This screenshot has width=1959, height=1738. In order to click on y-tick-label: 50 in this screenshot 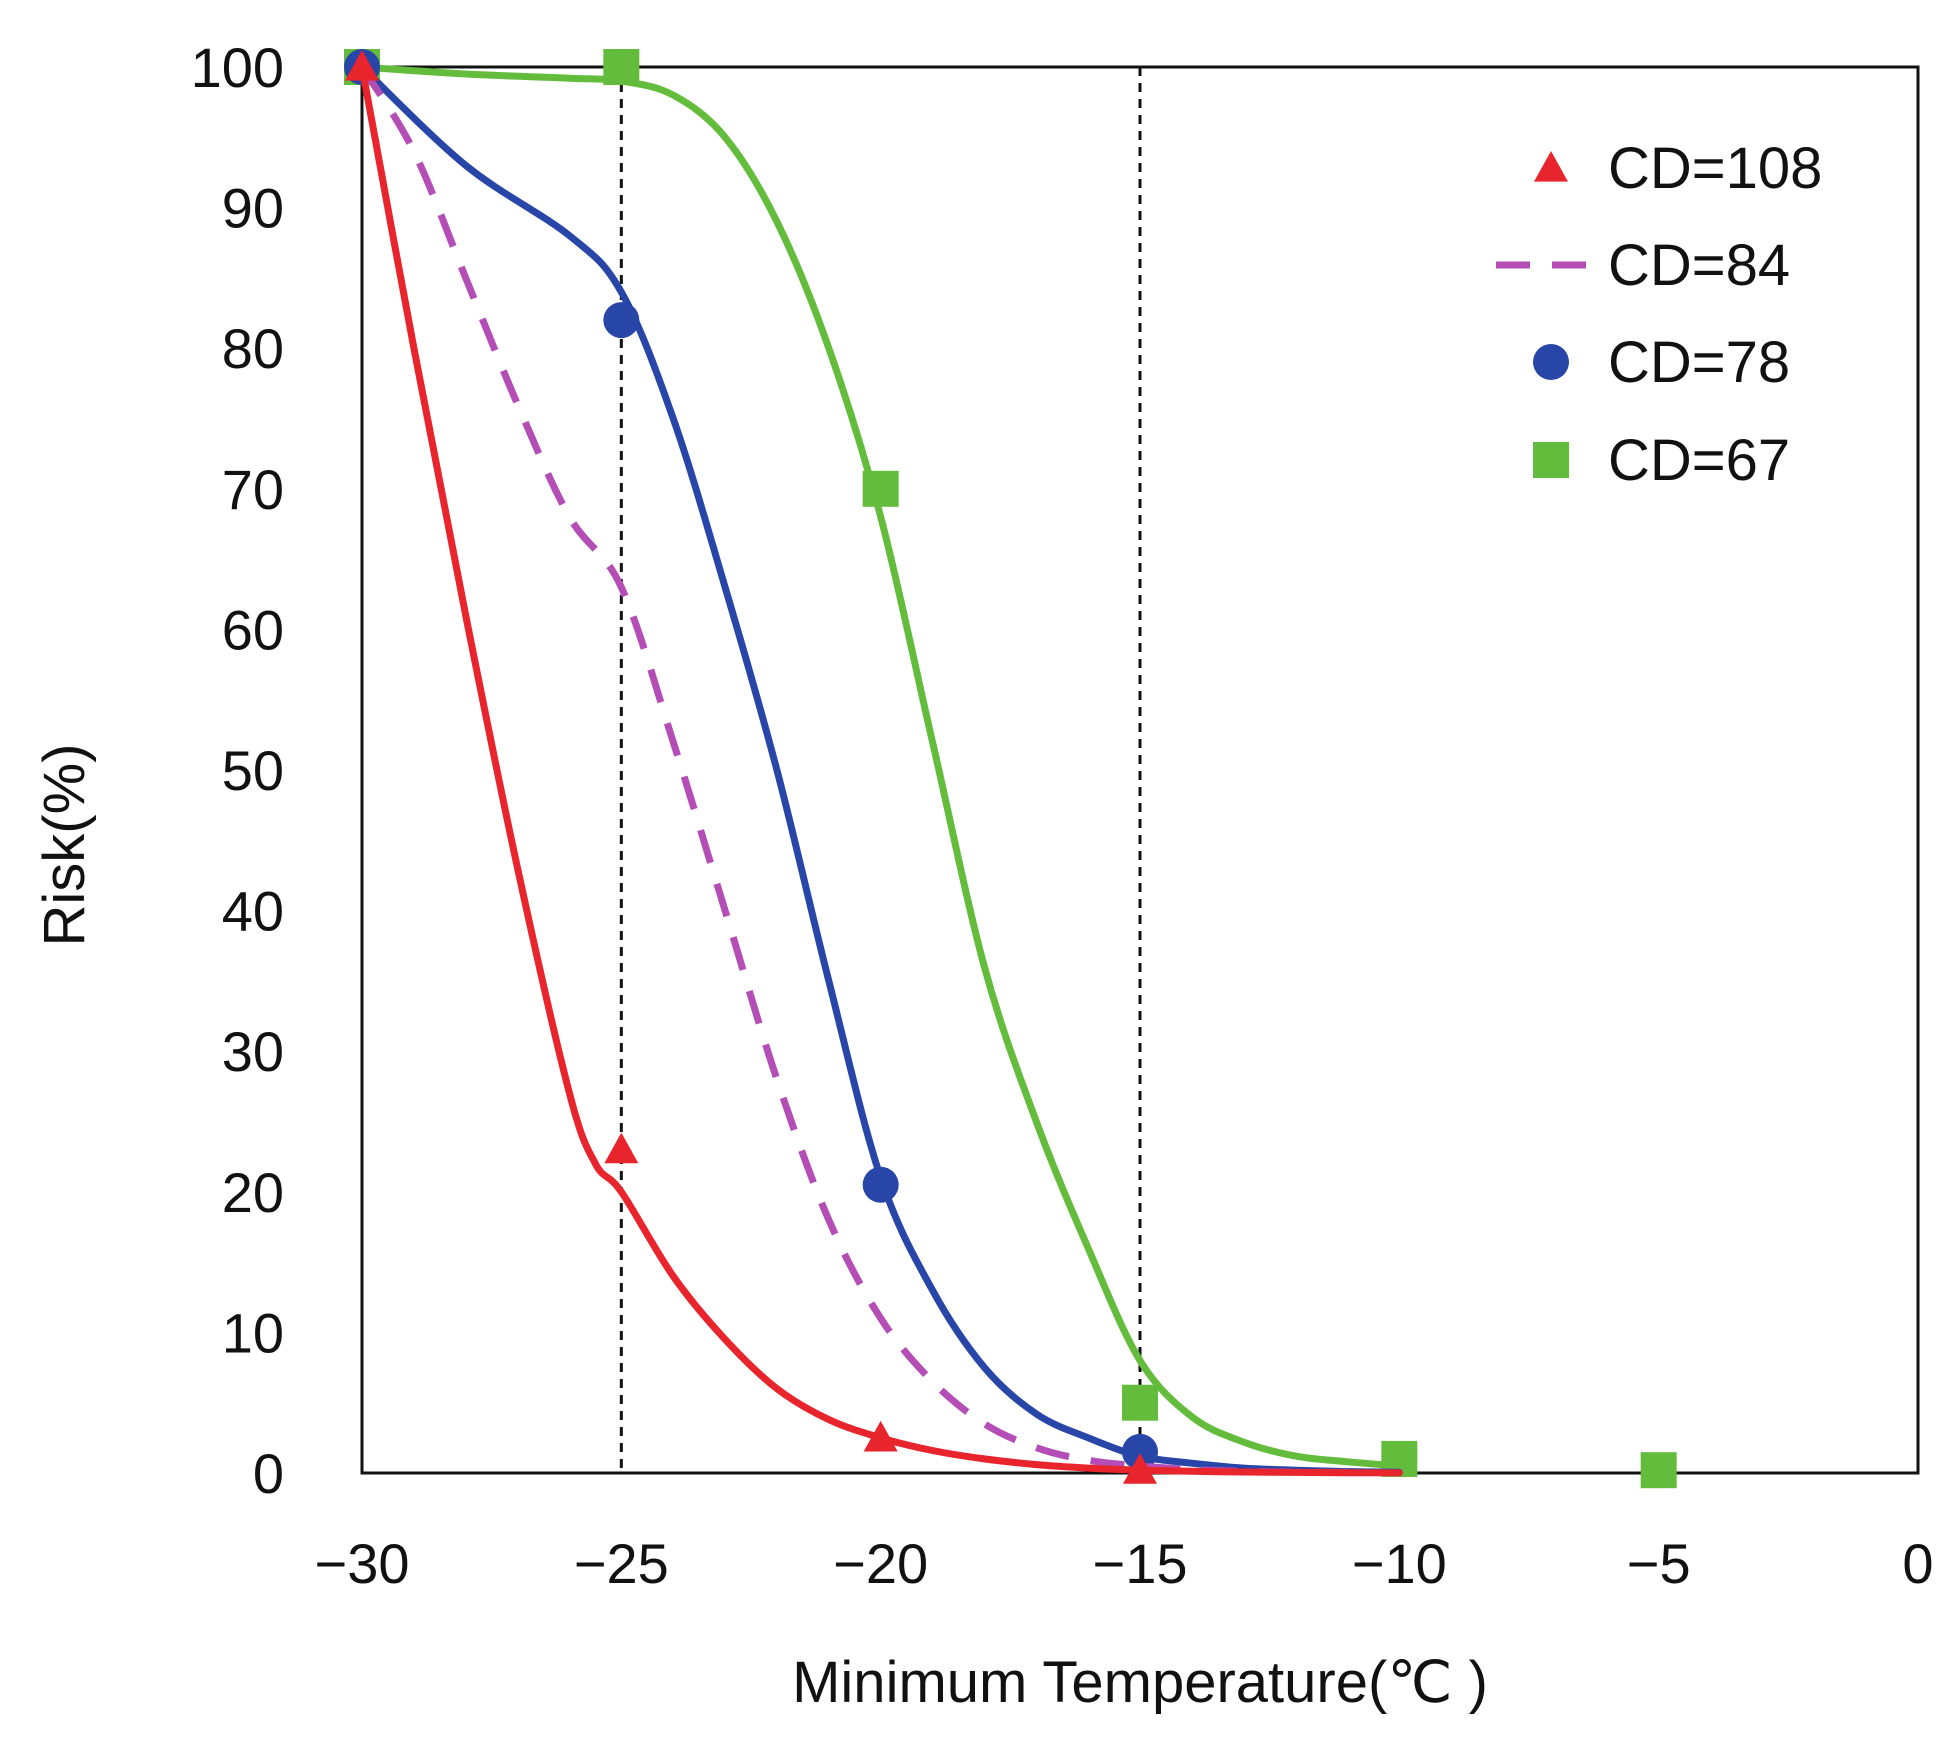, I will do `click(253, 770)`.